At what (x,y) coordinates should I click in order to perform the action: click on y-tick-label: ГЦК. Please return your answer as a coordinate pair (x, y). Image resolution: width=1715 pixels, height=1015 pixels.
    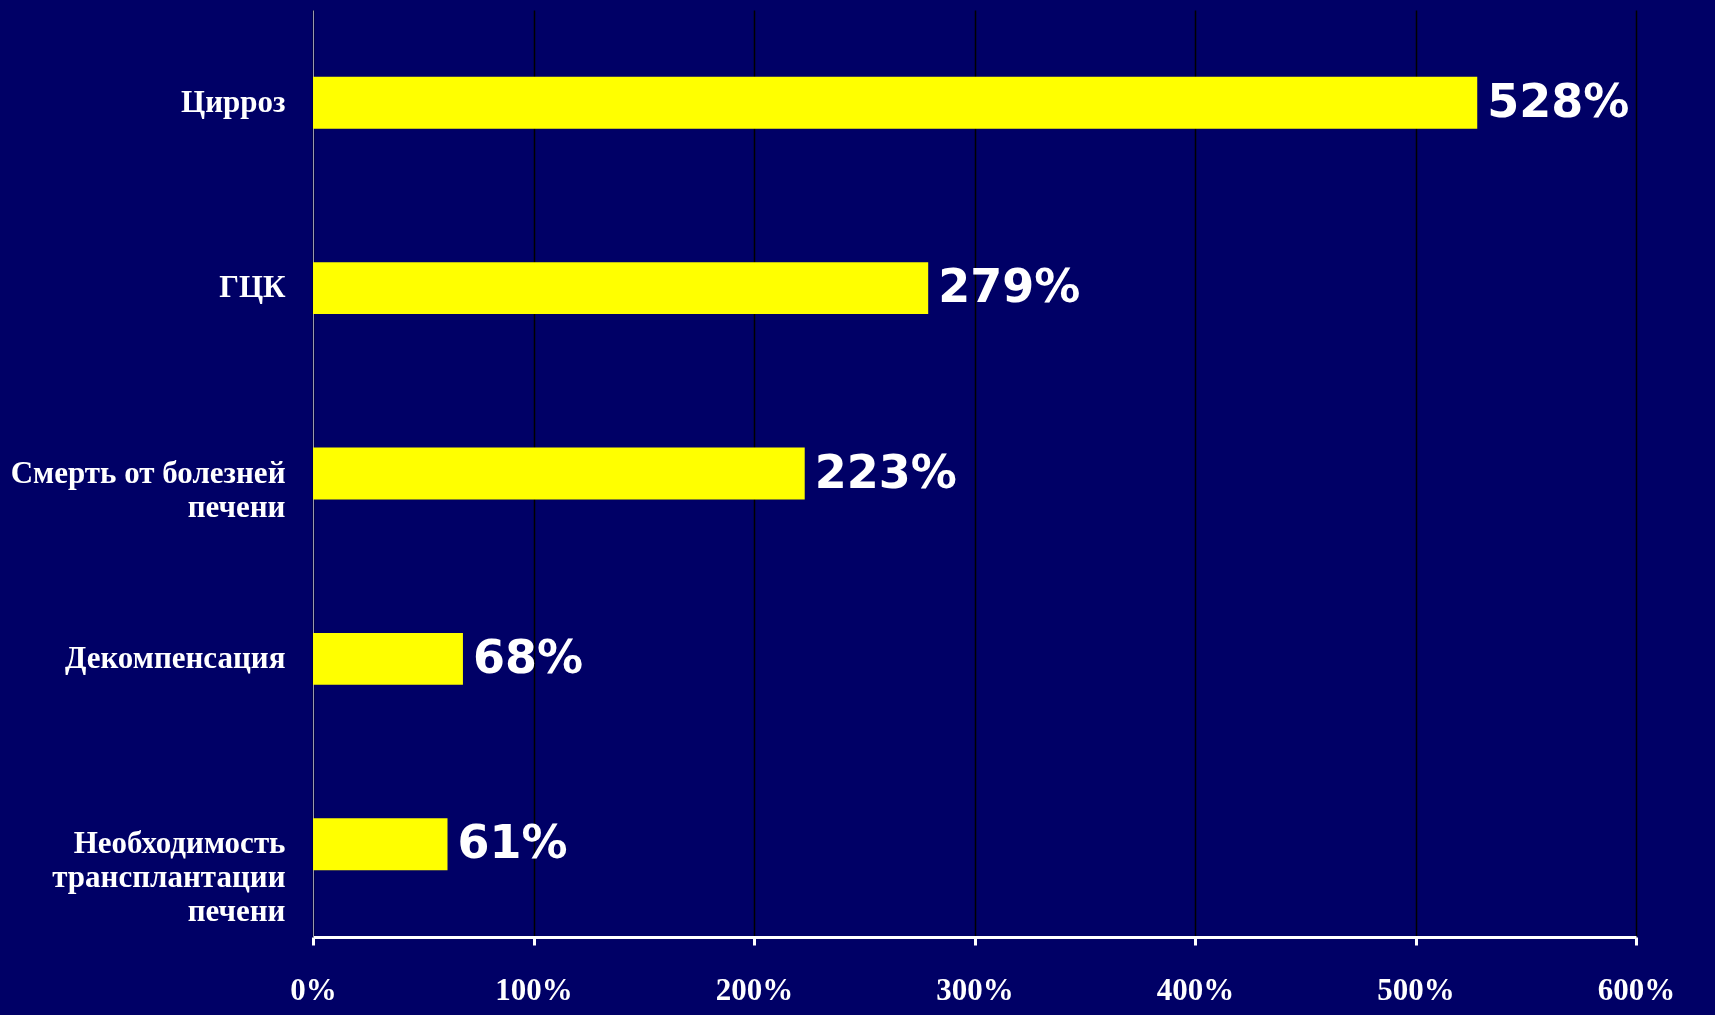
    Looking at the image, I should click on (253, 287).